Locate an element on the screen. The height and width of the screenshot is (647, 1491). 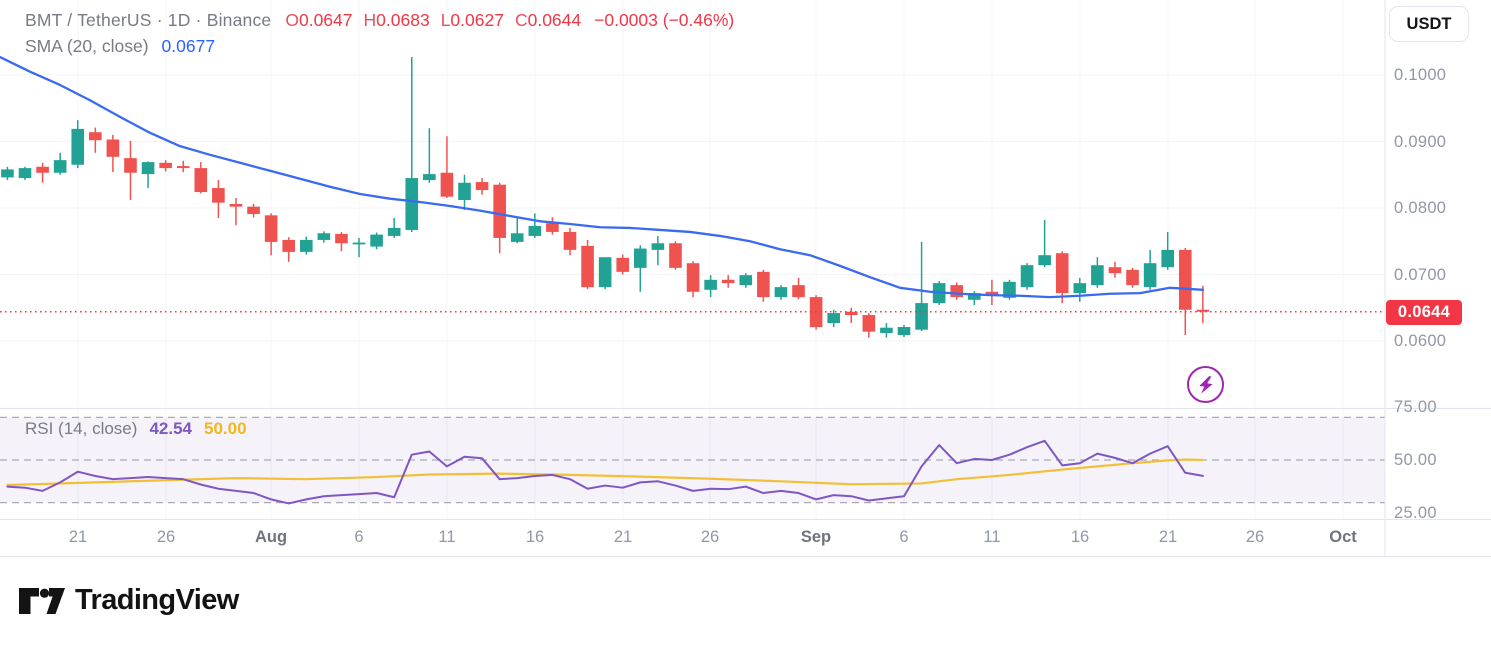
sma-value: 0.0677 is located at coordinates (188, 45).